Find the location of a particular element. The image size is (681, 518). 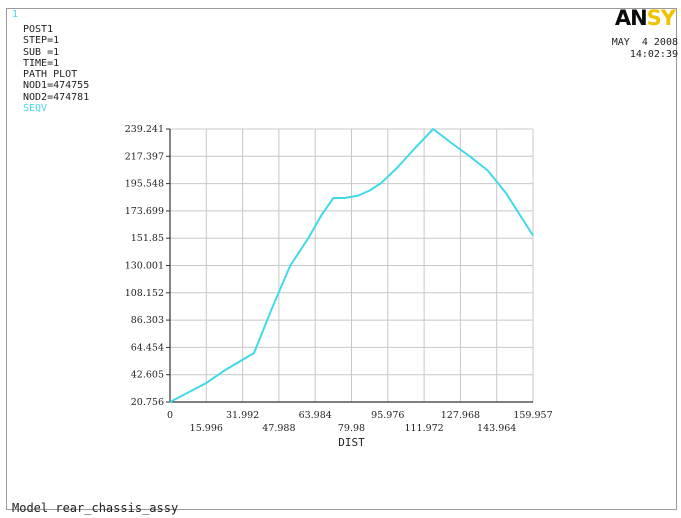

x-tick-label: 79.98 is located at coordinates (351, 428).